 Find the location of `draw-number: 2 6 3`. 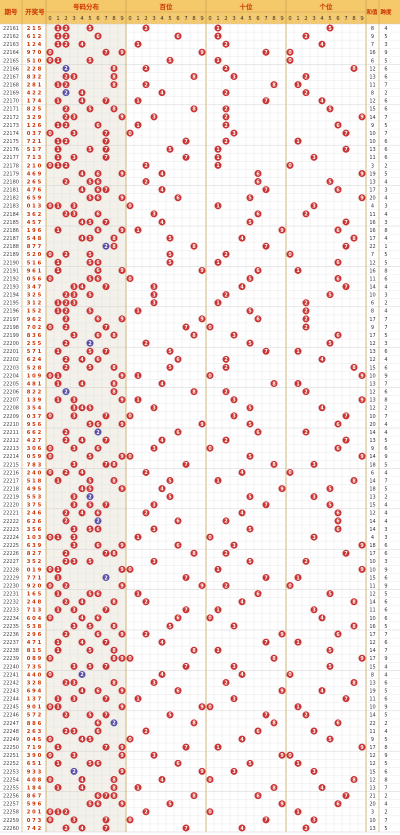

draw-number: 2 6 3 is located at coordinates (34, 732).